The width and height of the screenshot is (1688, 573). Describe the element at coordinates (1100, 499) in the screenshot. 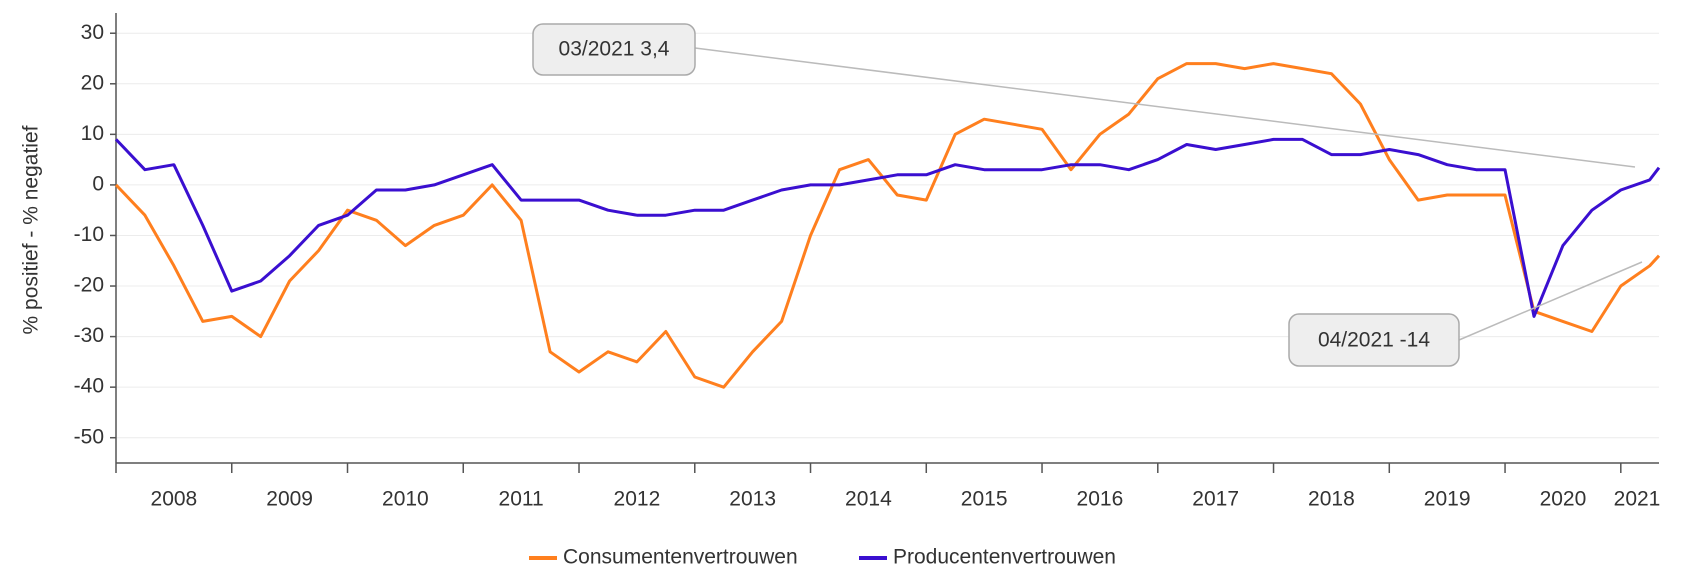

I see `x-tick-label: 2016` at that location.